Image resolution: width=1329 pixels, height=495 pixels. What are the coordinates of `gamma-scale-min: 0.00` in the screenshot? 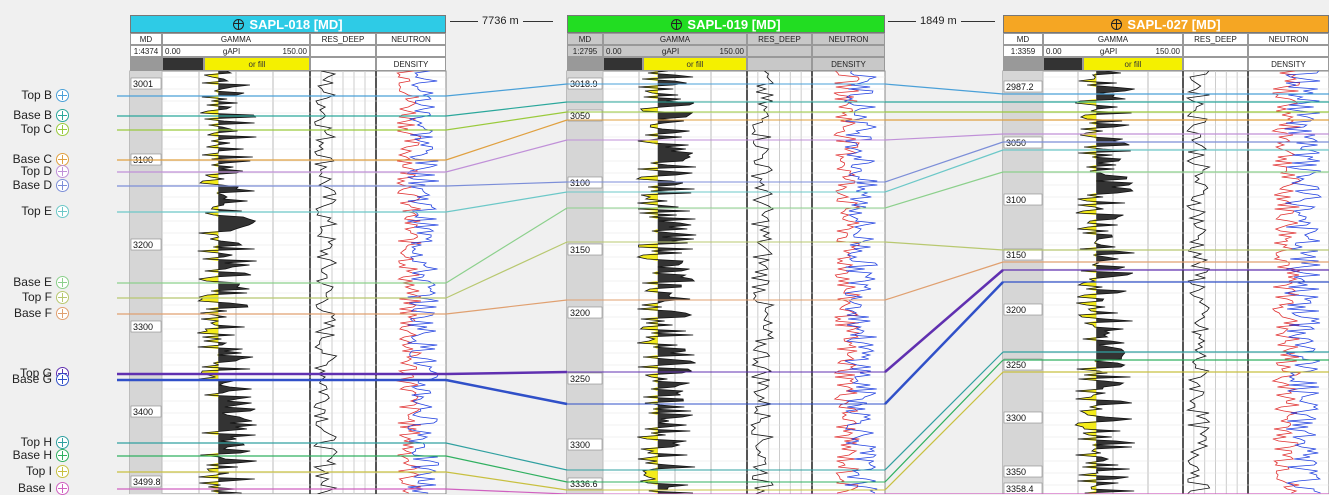 It's located at (1054, 51).